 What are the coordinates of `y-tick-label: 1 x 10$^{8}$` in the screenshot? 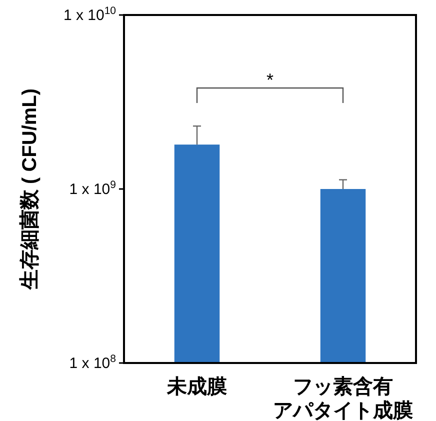 It's located at (92, 362).